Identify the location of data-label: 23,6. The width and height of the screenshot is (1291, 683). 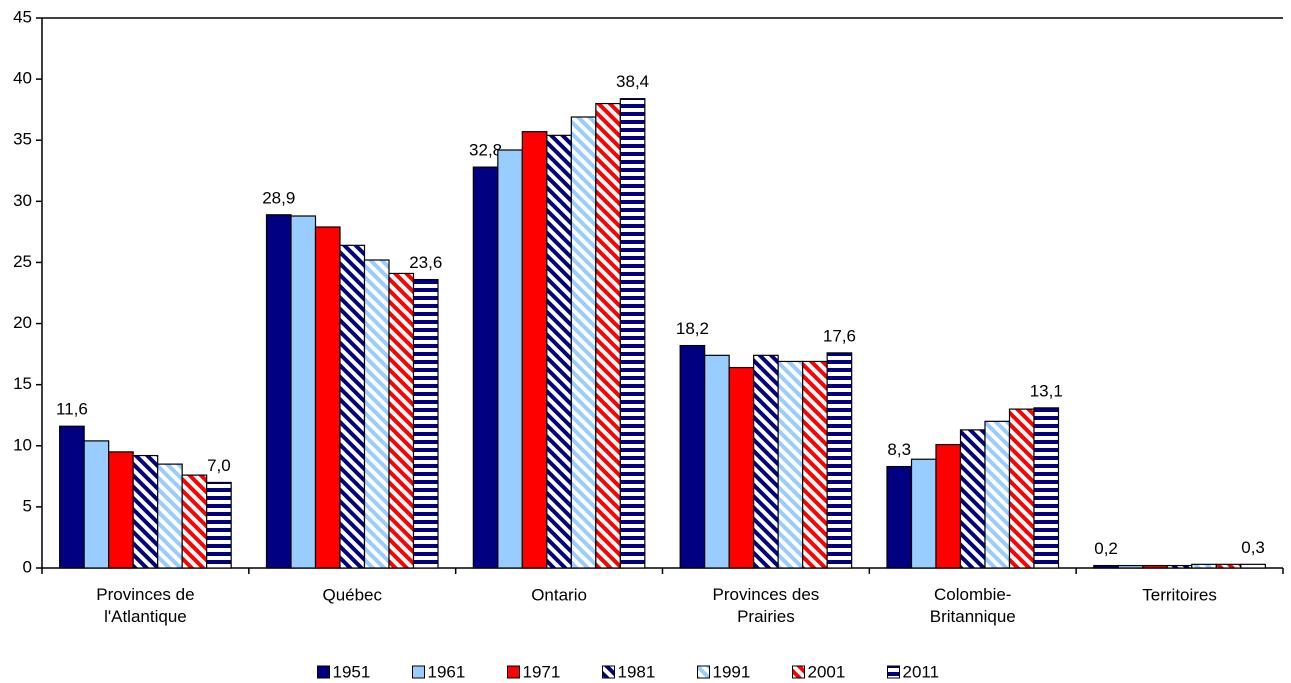
(425, 262).